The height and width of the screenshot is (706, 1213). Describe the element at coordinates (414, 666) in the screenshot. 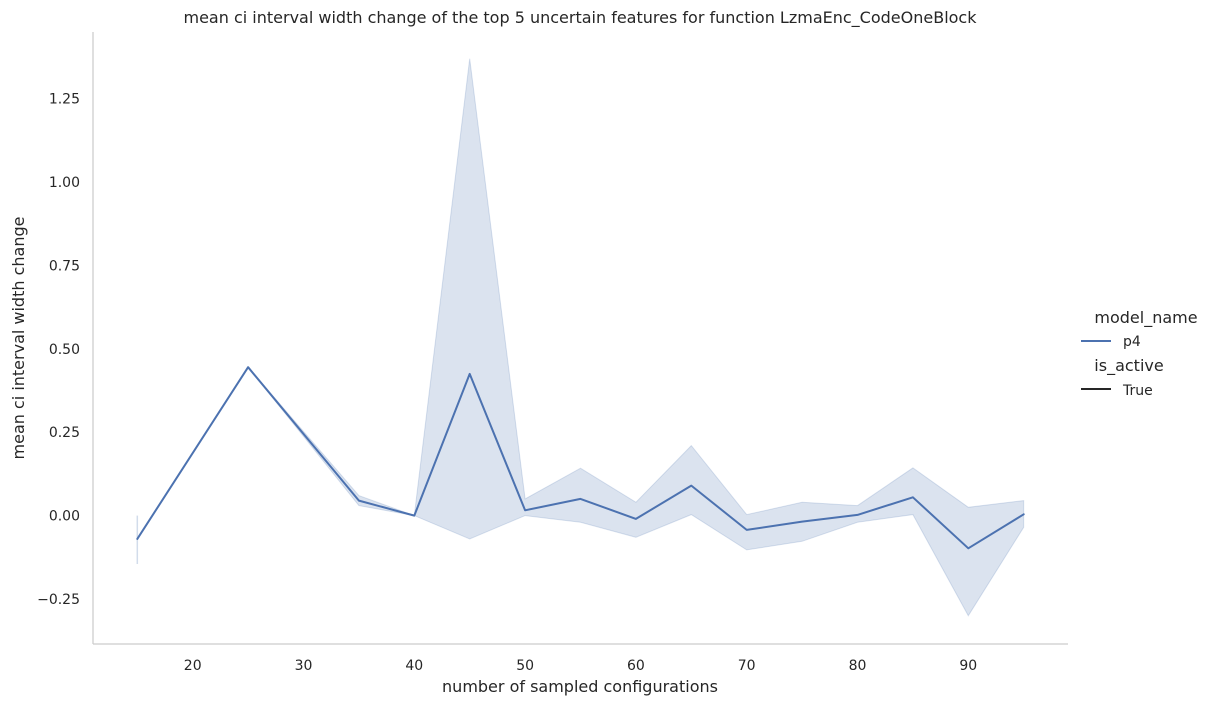

I see `x-tick-label: 40` at that location.